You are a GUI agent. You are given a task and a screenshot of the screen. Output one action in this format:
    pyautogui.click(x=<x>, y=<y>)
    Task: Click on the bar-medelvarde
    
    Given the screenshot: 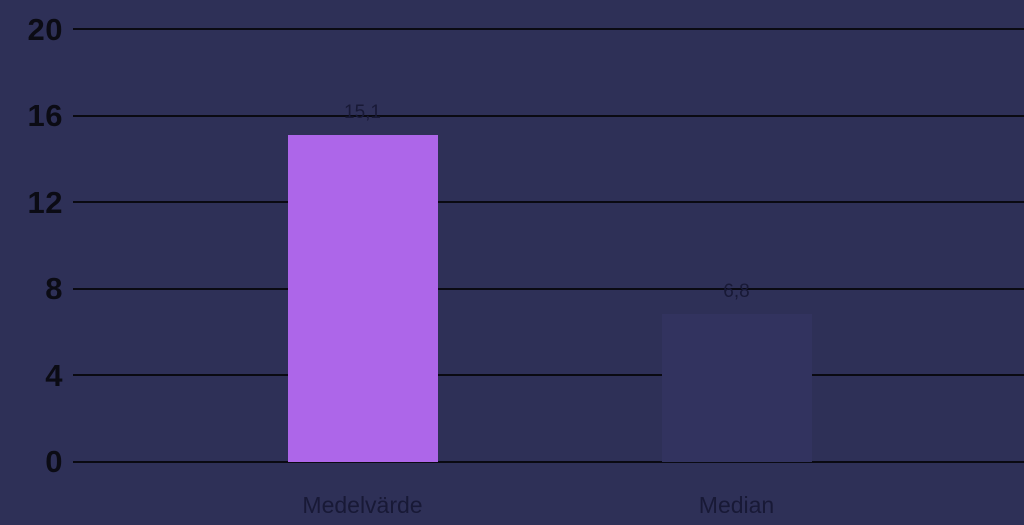 What is the action you would take?
    pyautogui.click(x=362, y=298)
    